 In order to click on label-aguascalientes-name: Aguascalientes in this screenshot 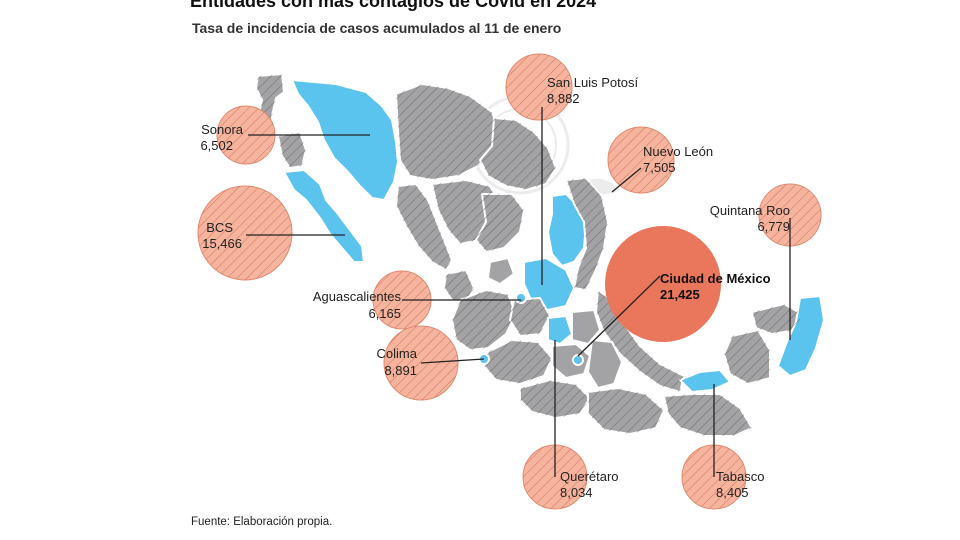, I will do `click(357, 296)`.